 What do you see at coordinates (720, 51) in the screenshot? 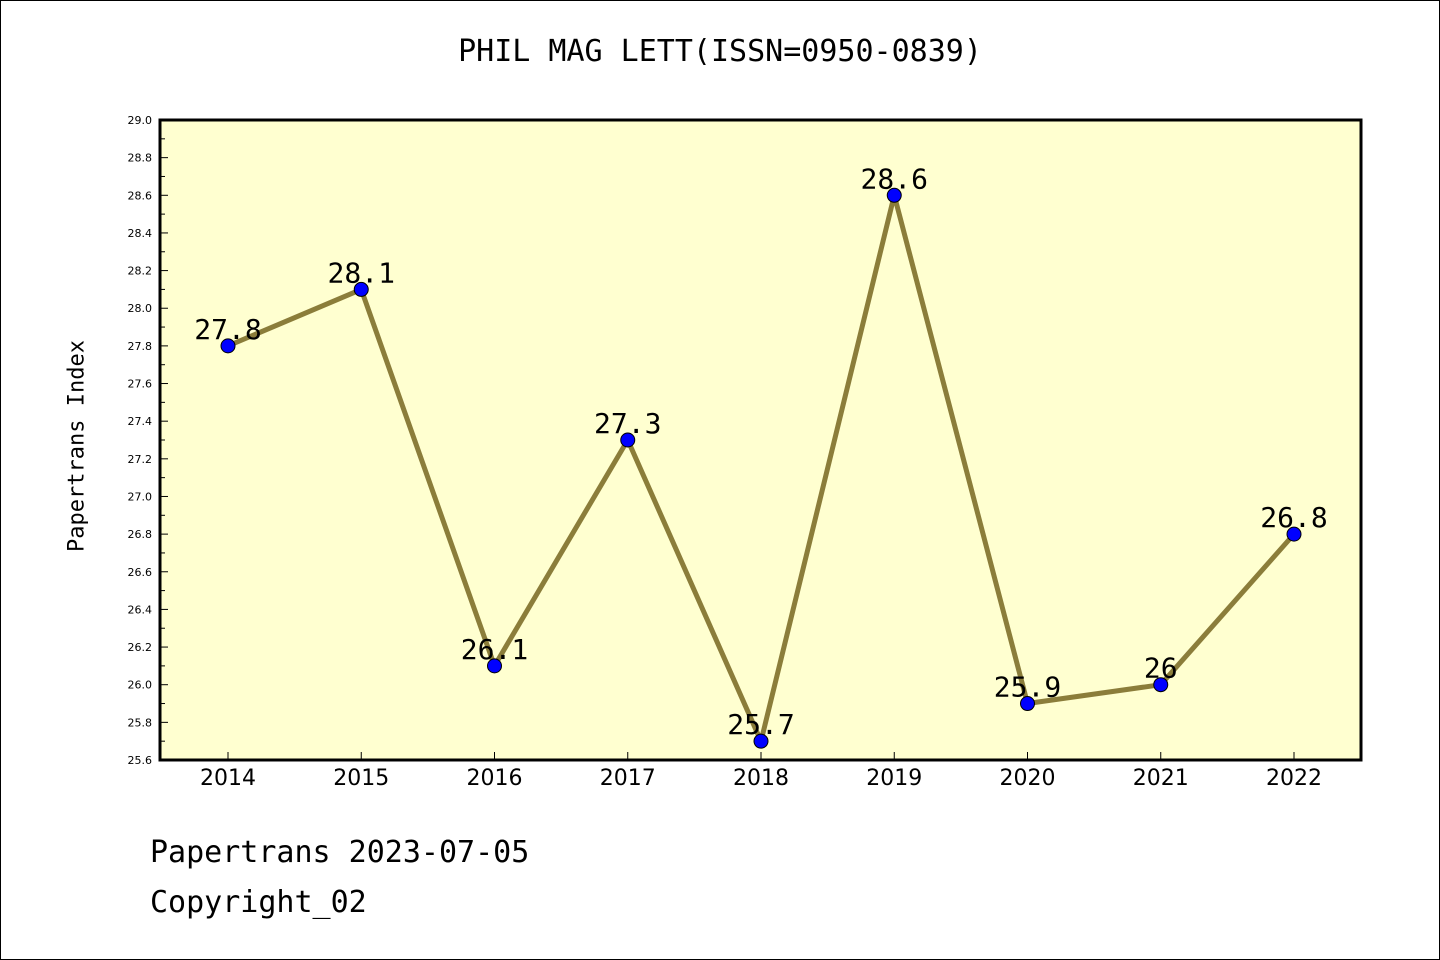
I see `chart-title: PHIL MAG LETT(ISSN=0950-0839)` at bounding box center [720, 51].